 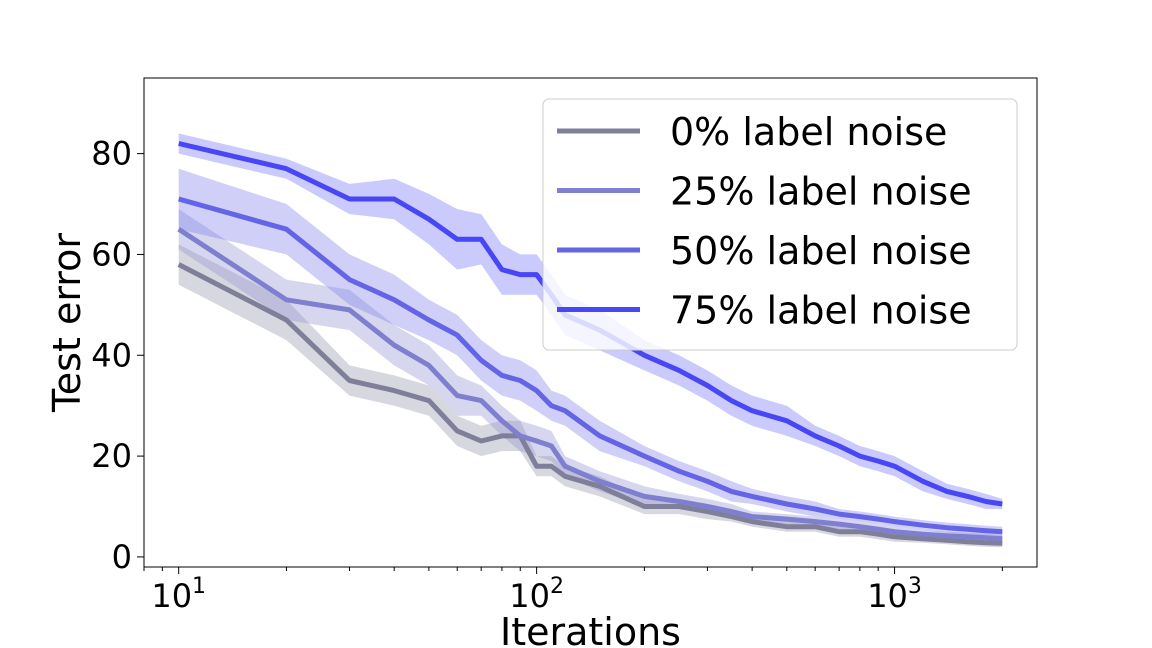 What do you see at coordinates (590, 629) in the screenshot?
I see `x-axis-label: Iterations` at bounding box center [590, 629].